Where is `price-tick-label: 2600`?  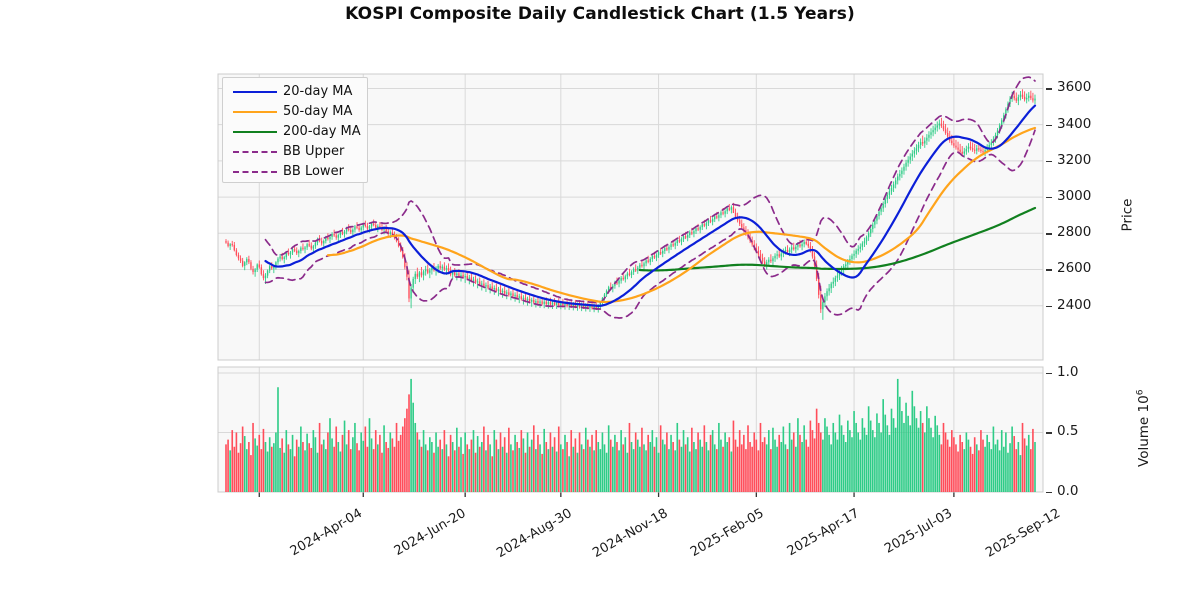
price-tick-label: 2600 is located at coordinates (1074, 268).